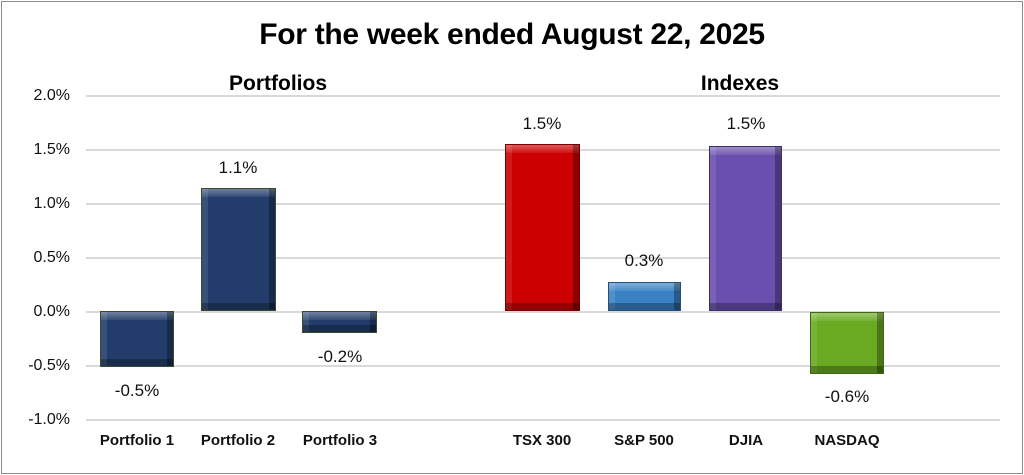  What do you see at coordinates (542, 123) in the screenshot?
I see `value-label-tsx-300: 1.5%` at bounding box center [542, 123].